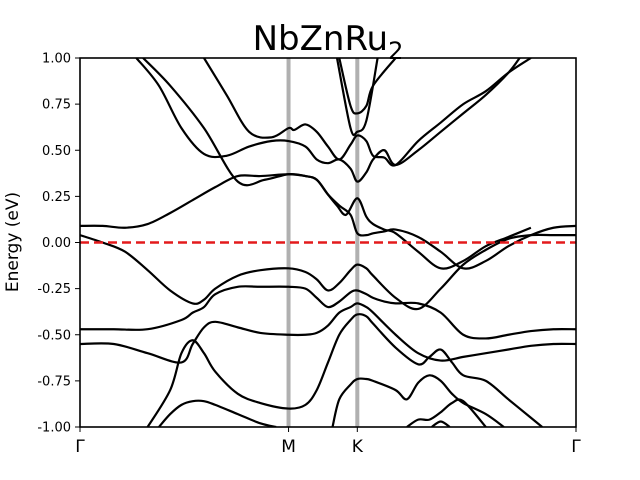 Image resolution: width=640 pixels, height=480 pixels. I want to click on y-tick-label: -0.50, so click(54, 335).